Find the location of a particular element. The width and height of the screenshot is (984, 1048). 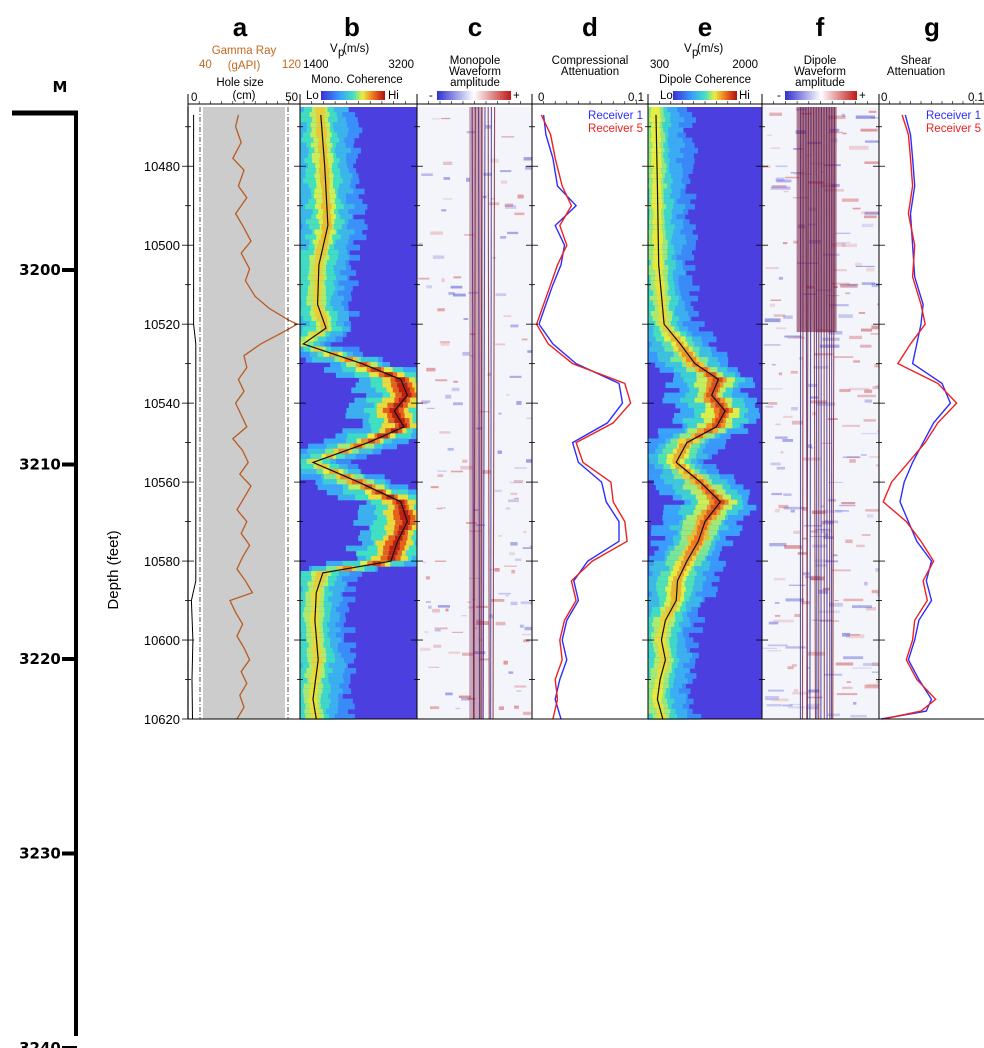

panel-g-legend: Receiver 1 Receiver 5 is located at coordinates (953, 122).